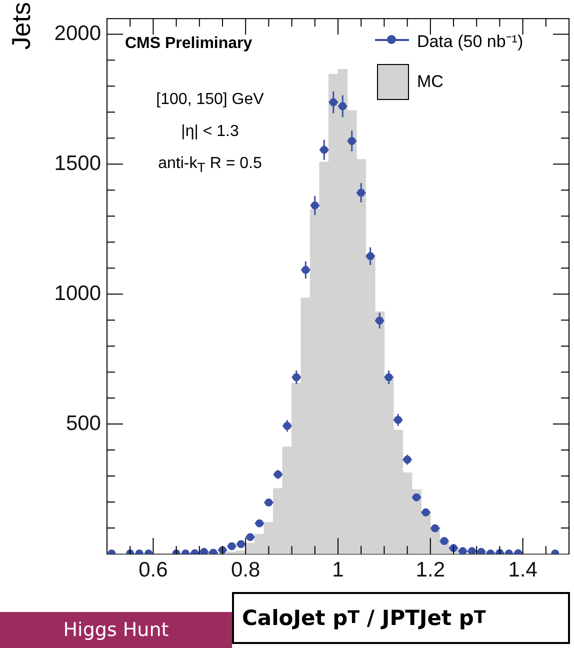 This screenshot has height=648, width=574. What do you see at coordinates (430, 82) in the screenshot?
I see `legend-label: MC` at bounding box center [430, 82].